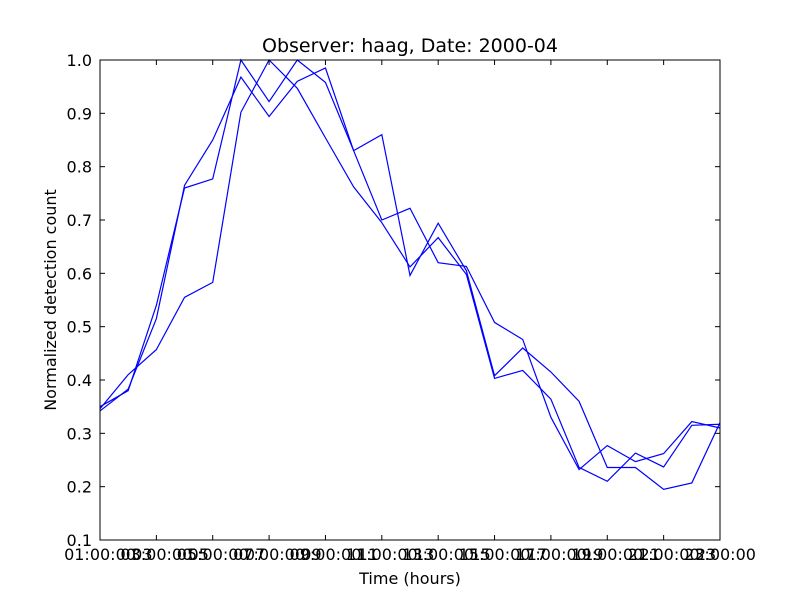  Describe the element at coordinates (593, 554) in the screenshot. I see `x-overlap-label-9: 19` at that location.